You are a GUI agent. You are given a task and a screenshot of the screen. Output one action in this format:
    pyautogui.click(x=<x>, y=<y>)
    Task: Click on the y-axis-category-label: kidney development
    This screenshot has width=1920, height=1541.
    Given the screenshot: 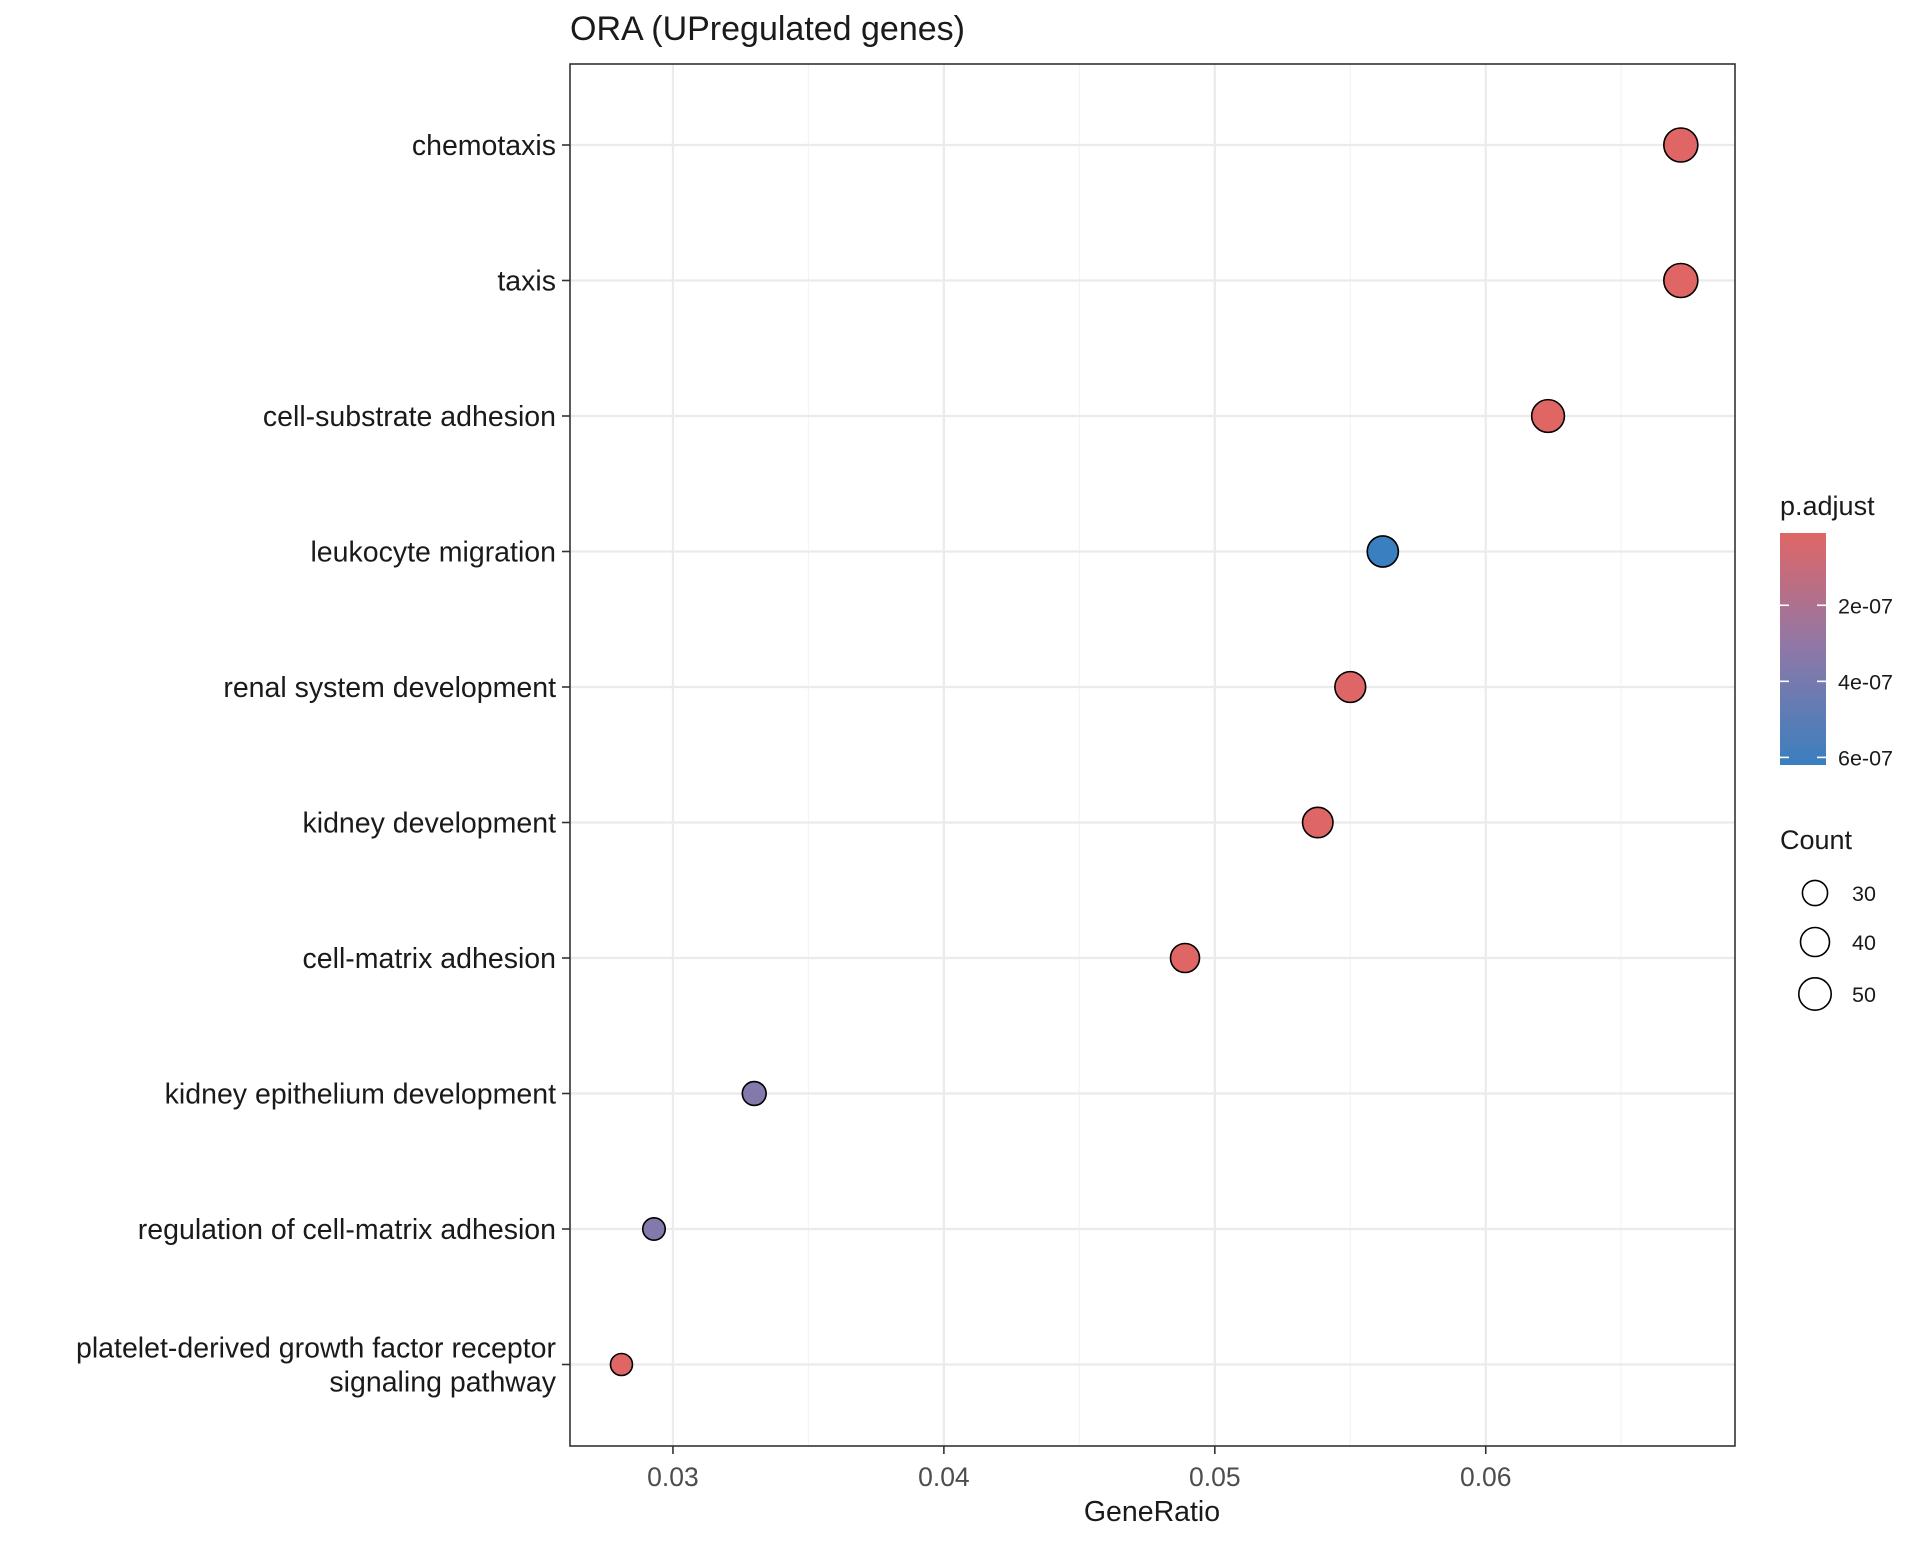 What is the action you would take?
    pyautogui.click(x=430, y=824)
    